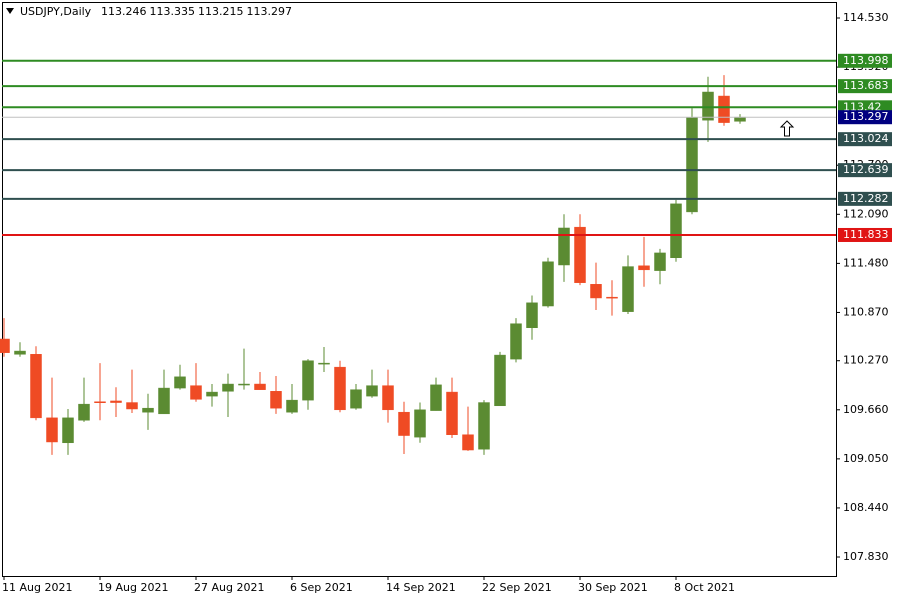 The image size is (900, 600). Describe the element at coordinates (787, 128) in the screenshot. I see `arrow-icon` at that location.